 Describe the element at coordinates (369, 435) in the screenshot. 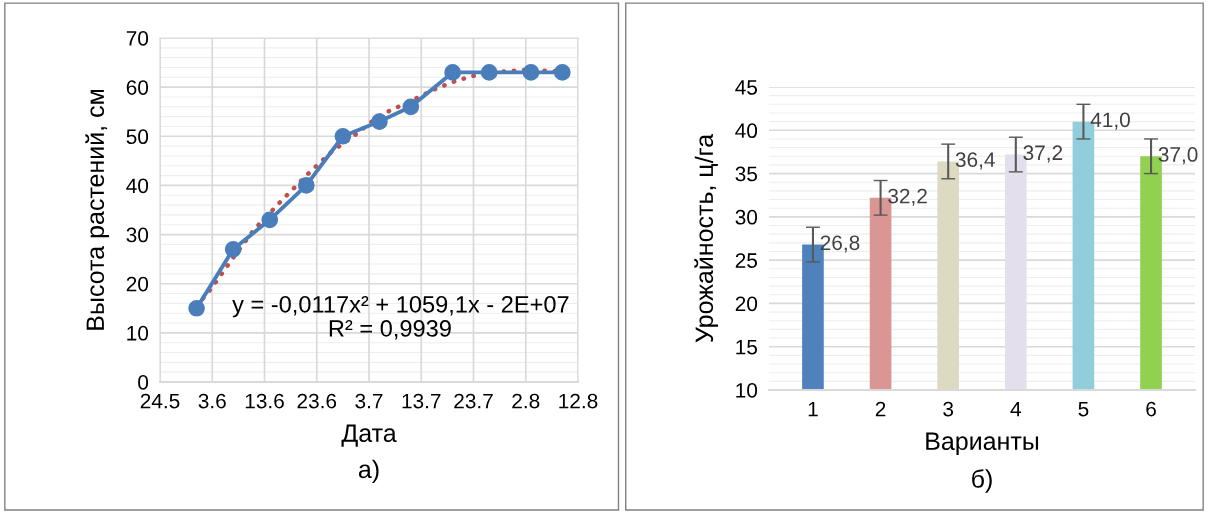

I see `x-axis-title: Дата` at that location.